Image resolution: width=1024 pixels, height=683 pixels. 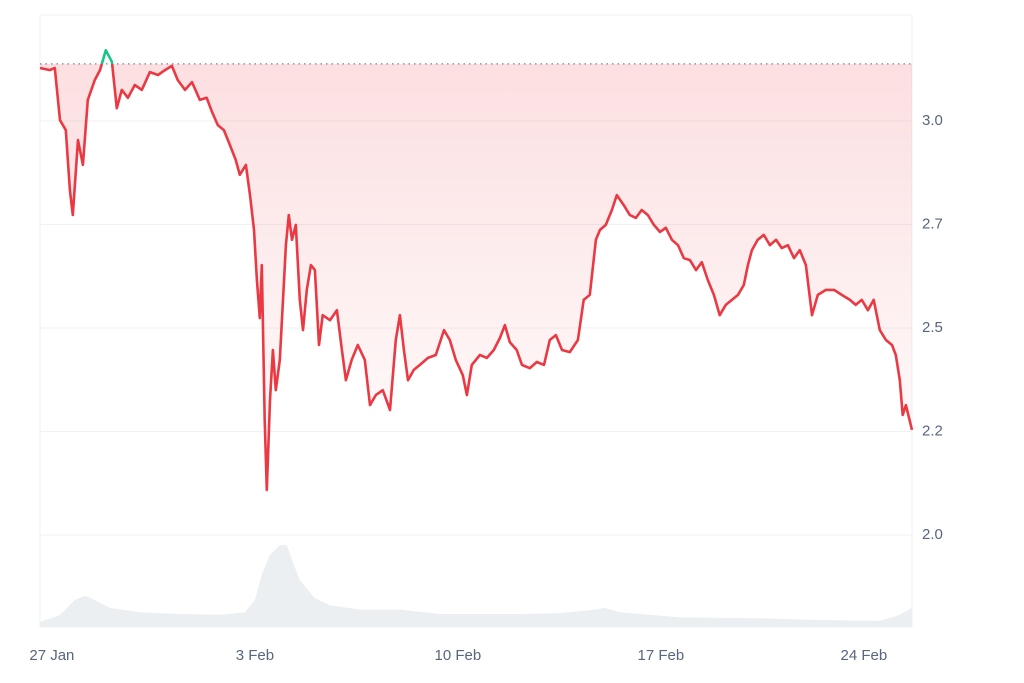 I want to click on x-tick-label: 3 Feb, so click(x=255, y=655).